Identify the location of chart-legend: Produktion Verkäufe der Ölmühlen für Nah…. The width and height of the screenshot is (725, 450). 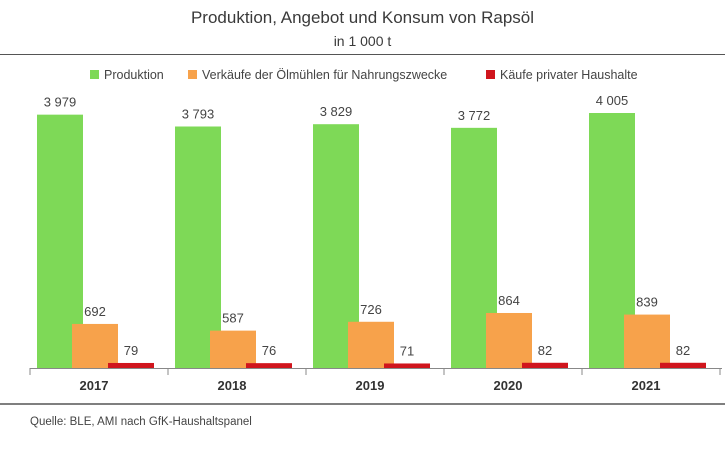
(362, 77).